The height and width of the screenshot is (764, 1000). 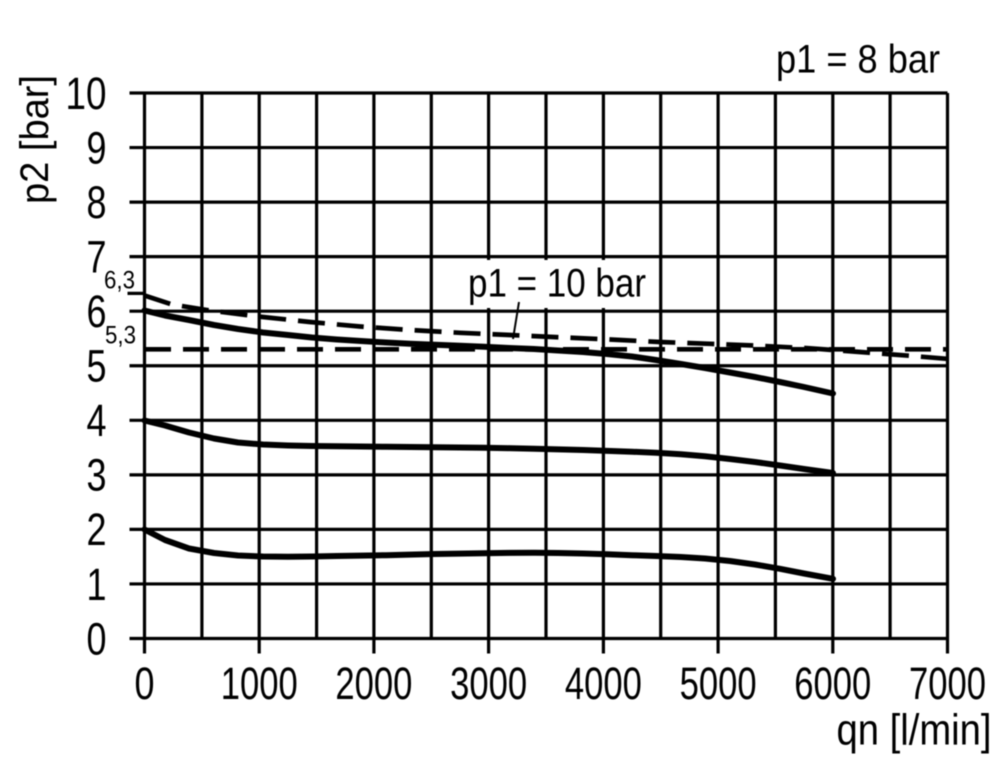 I want to click on svg-text: 2, so click(x=97, y=529).